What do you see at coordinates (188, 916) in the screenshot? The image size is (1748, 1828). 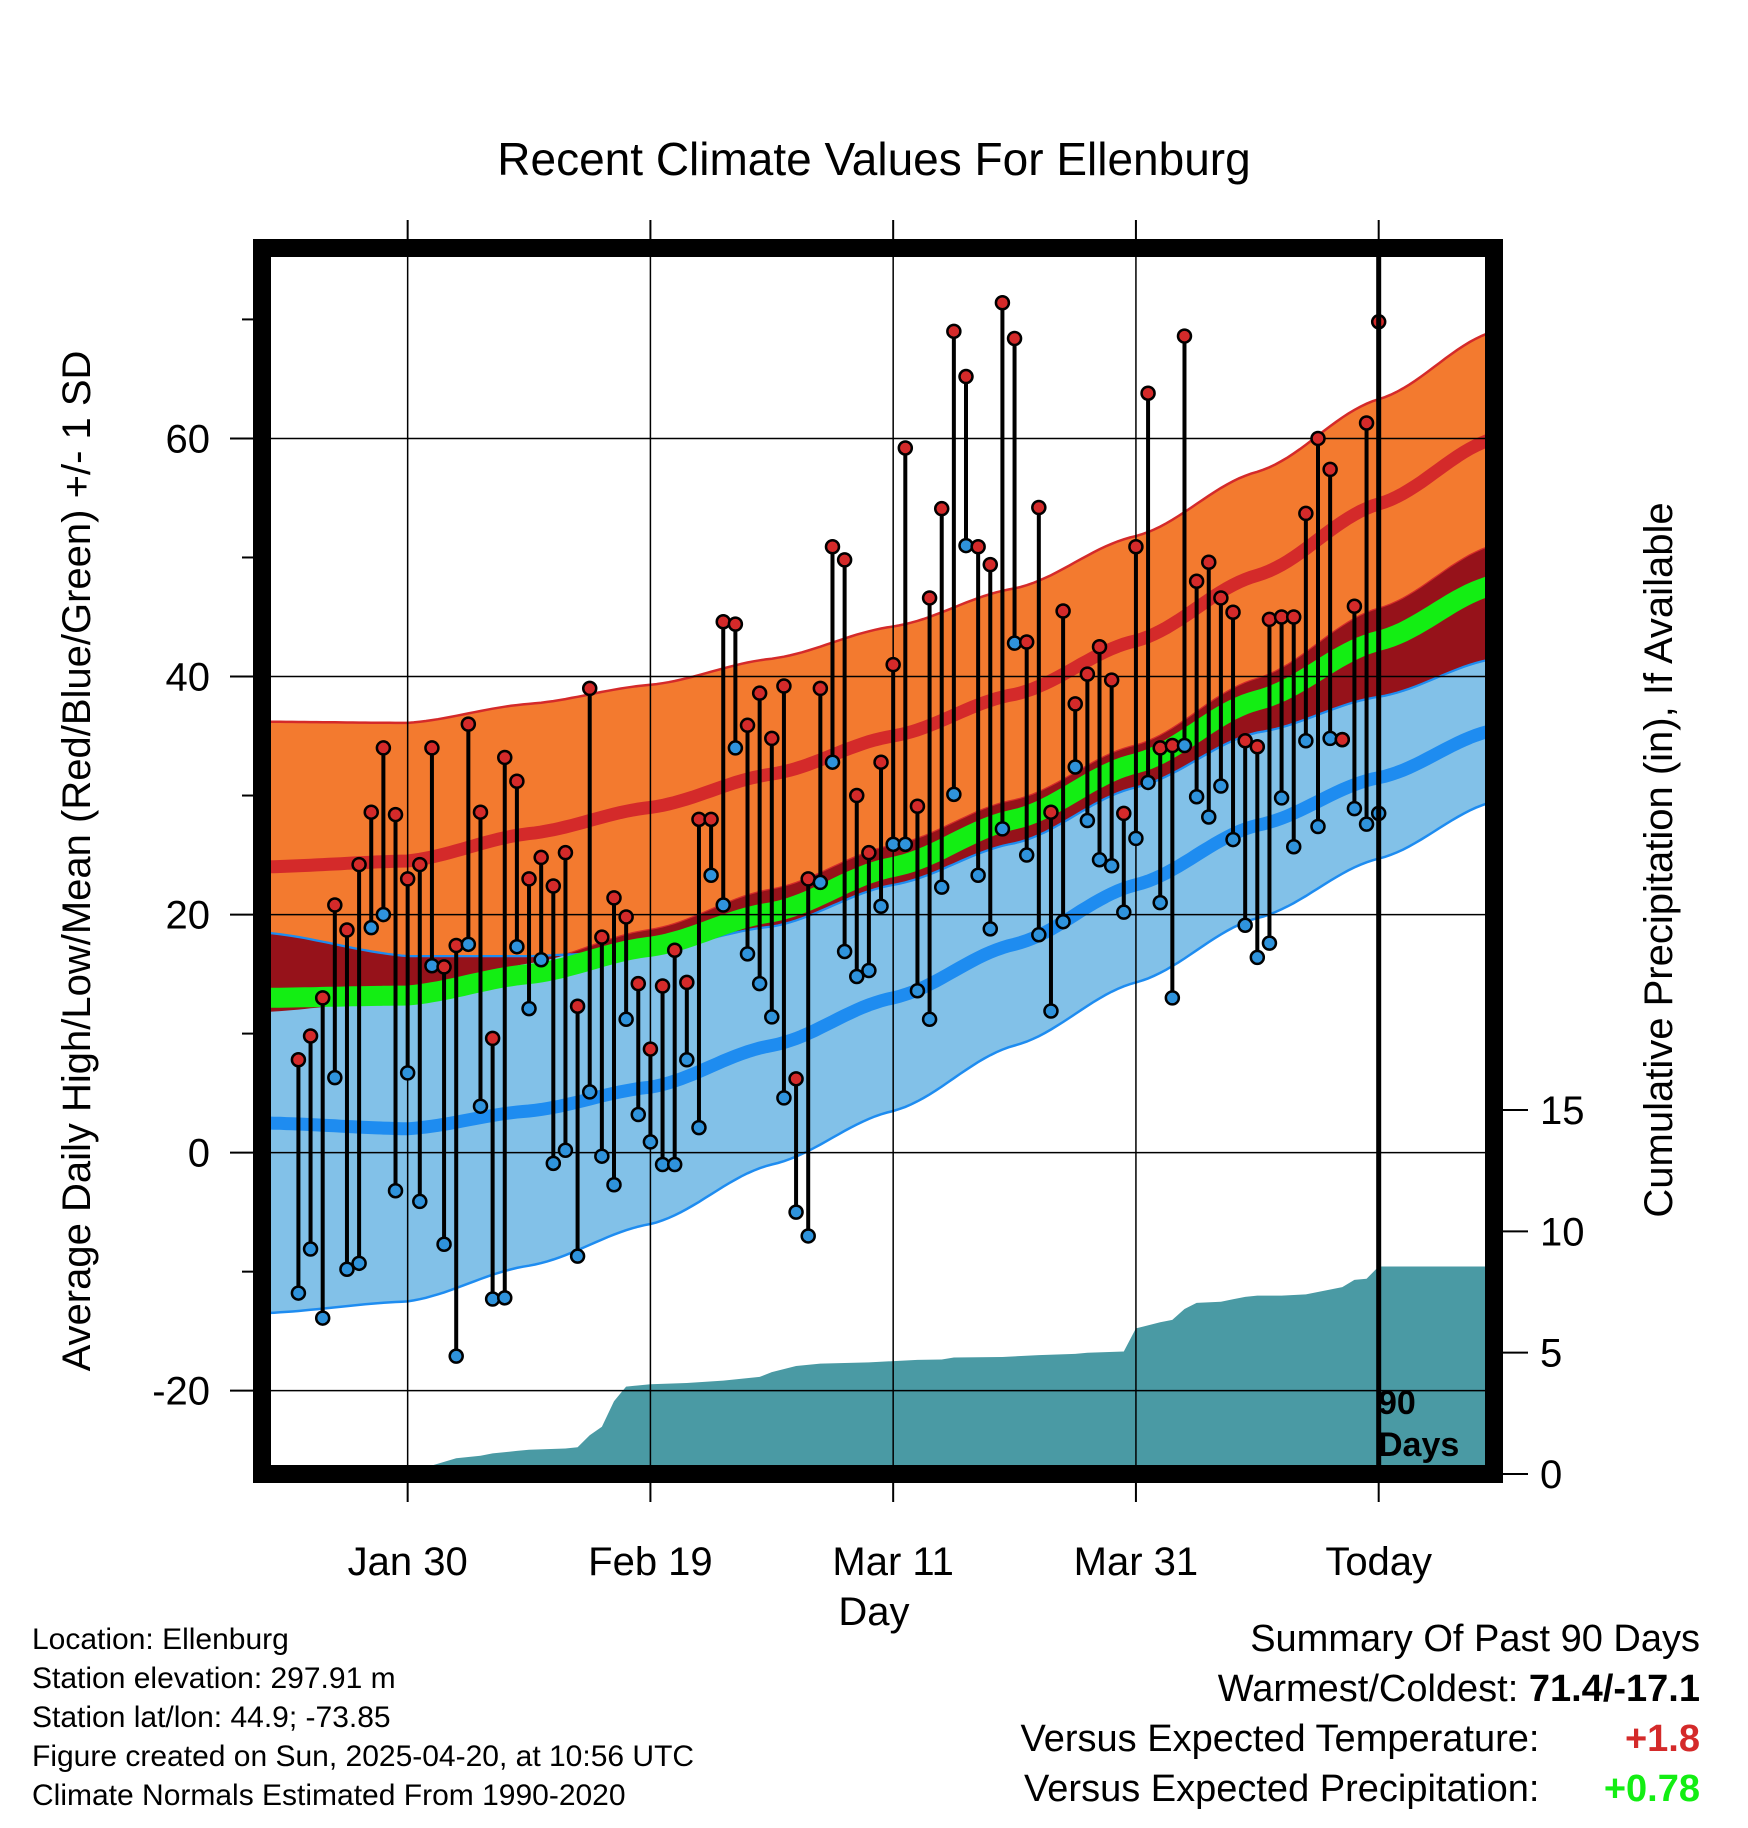 I see `y-tick-label: 20` at bounding box center [188, 916].